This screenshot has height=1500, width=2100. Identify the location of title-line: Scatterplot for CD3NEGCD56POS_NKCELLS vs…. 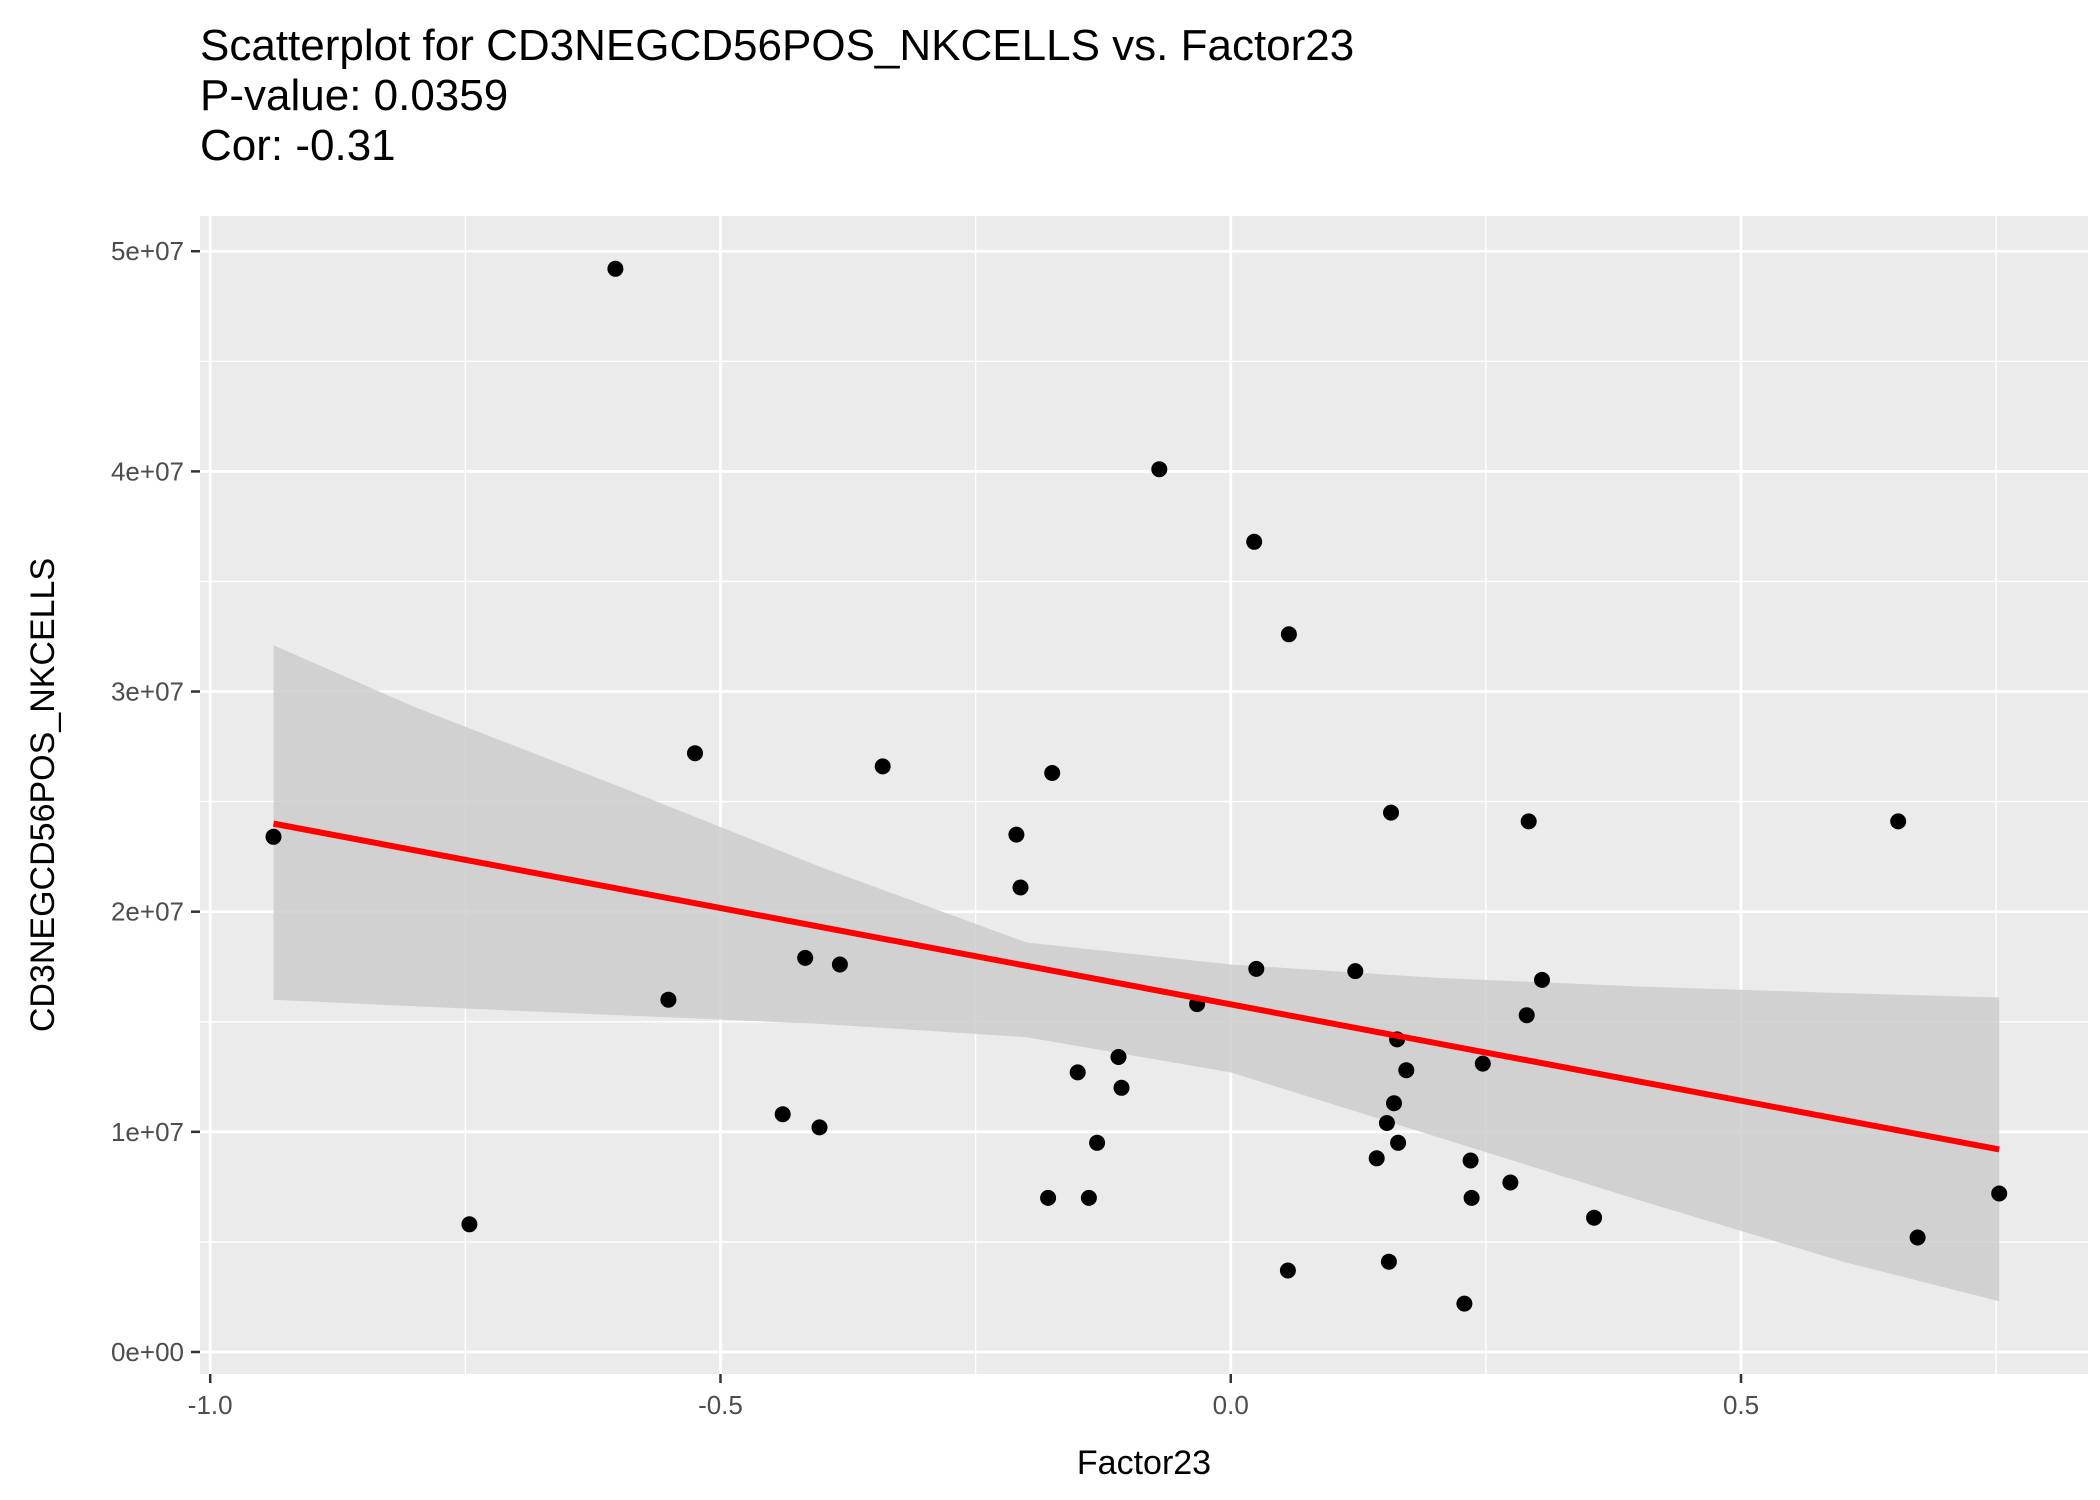
(777, 45).